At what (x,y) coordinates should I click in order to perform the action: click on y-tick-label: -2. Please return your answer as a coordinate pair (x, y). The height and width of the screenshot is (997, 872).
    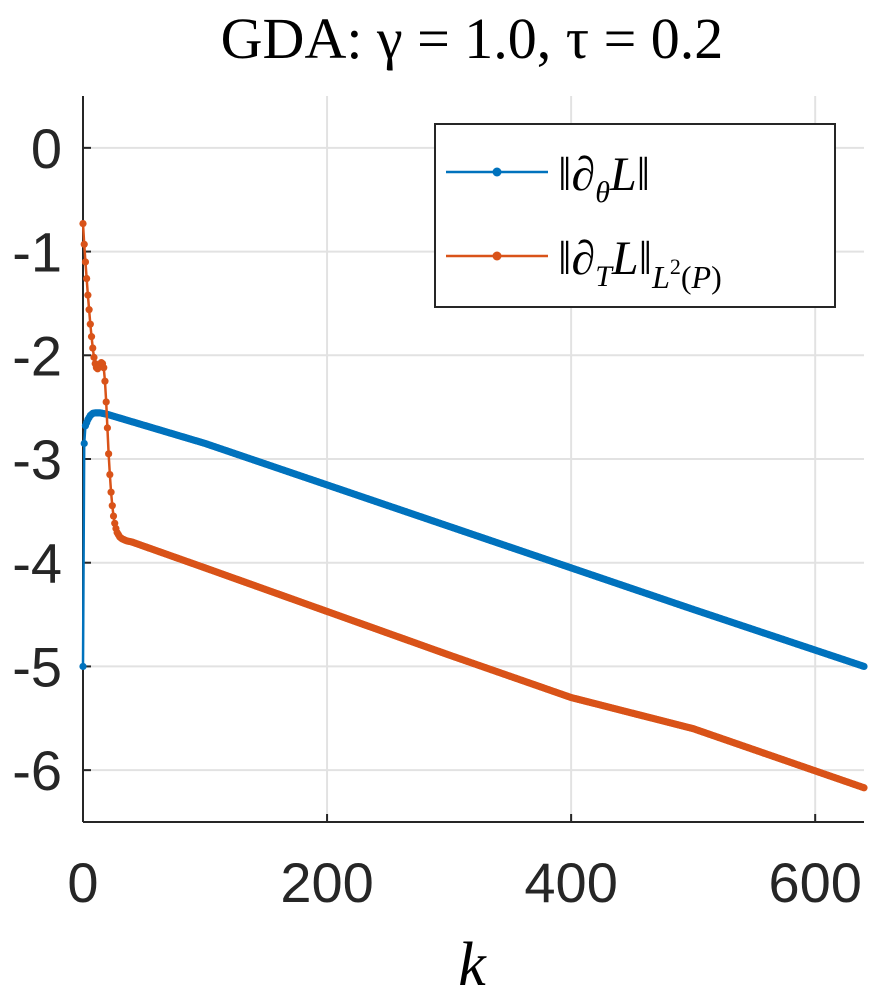
    Looking at the image, I should click on (37, 355).